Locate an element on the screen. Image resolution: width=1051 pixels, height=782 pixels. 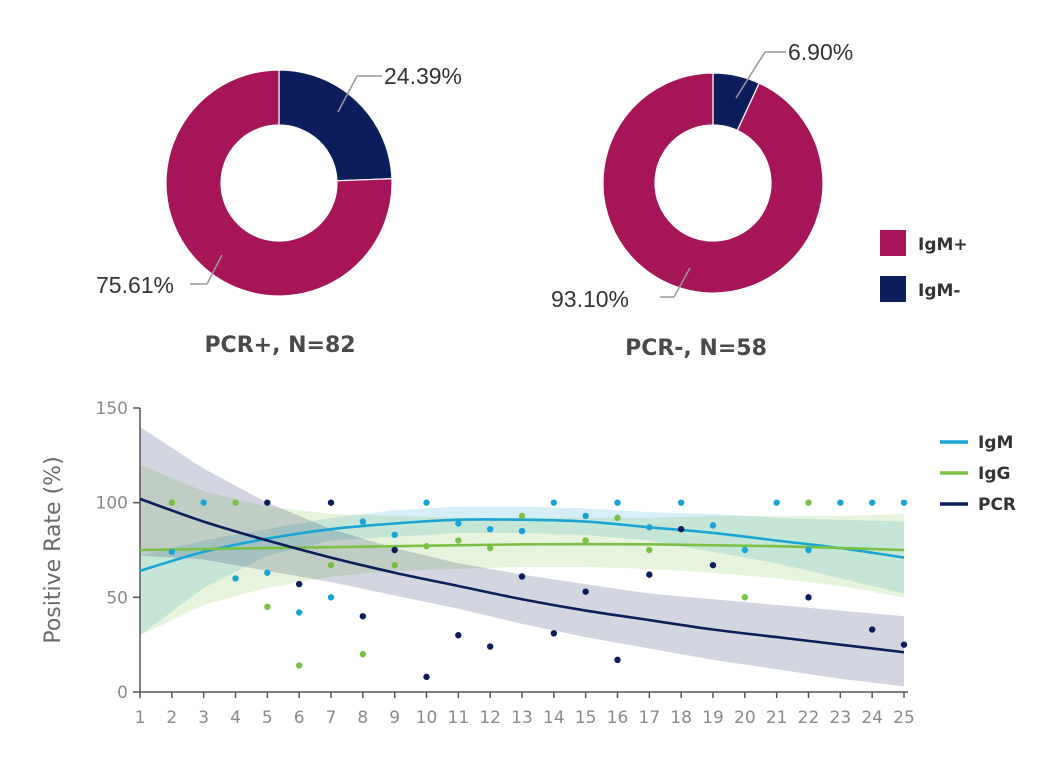
pie1-title: PCR+, N=82 is located at coordinates (279, 345).